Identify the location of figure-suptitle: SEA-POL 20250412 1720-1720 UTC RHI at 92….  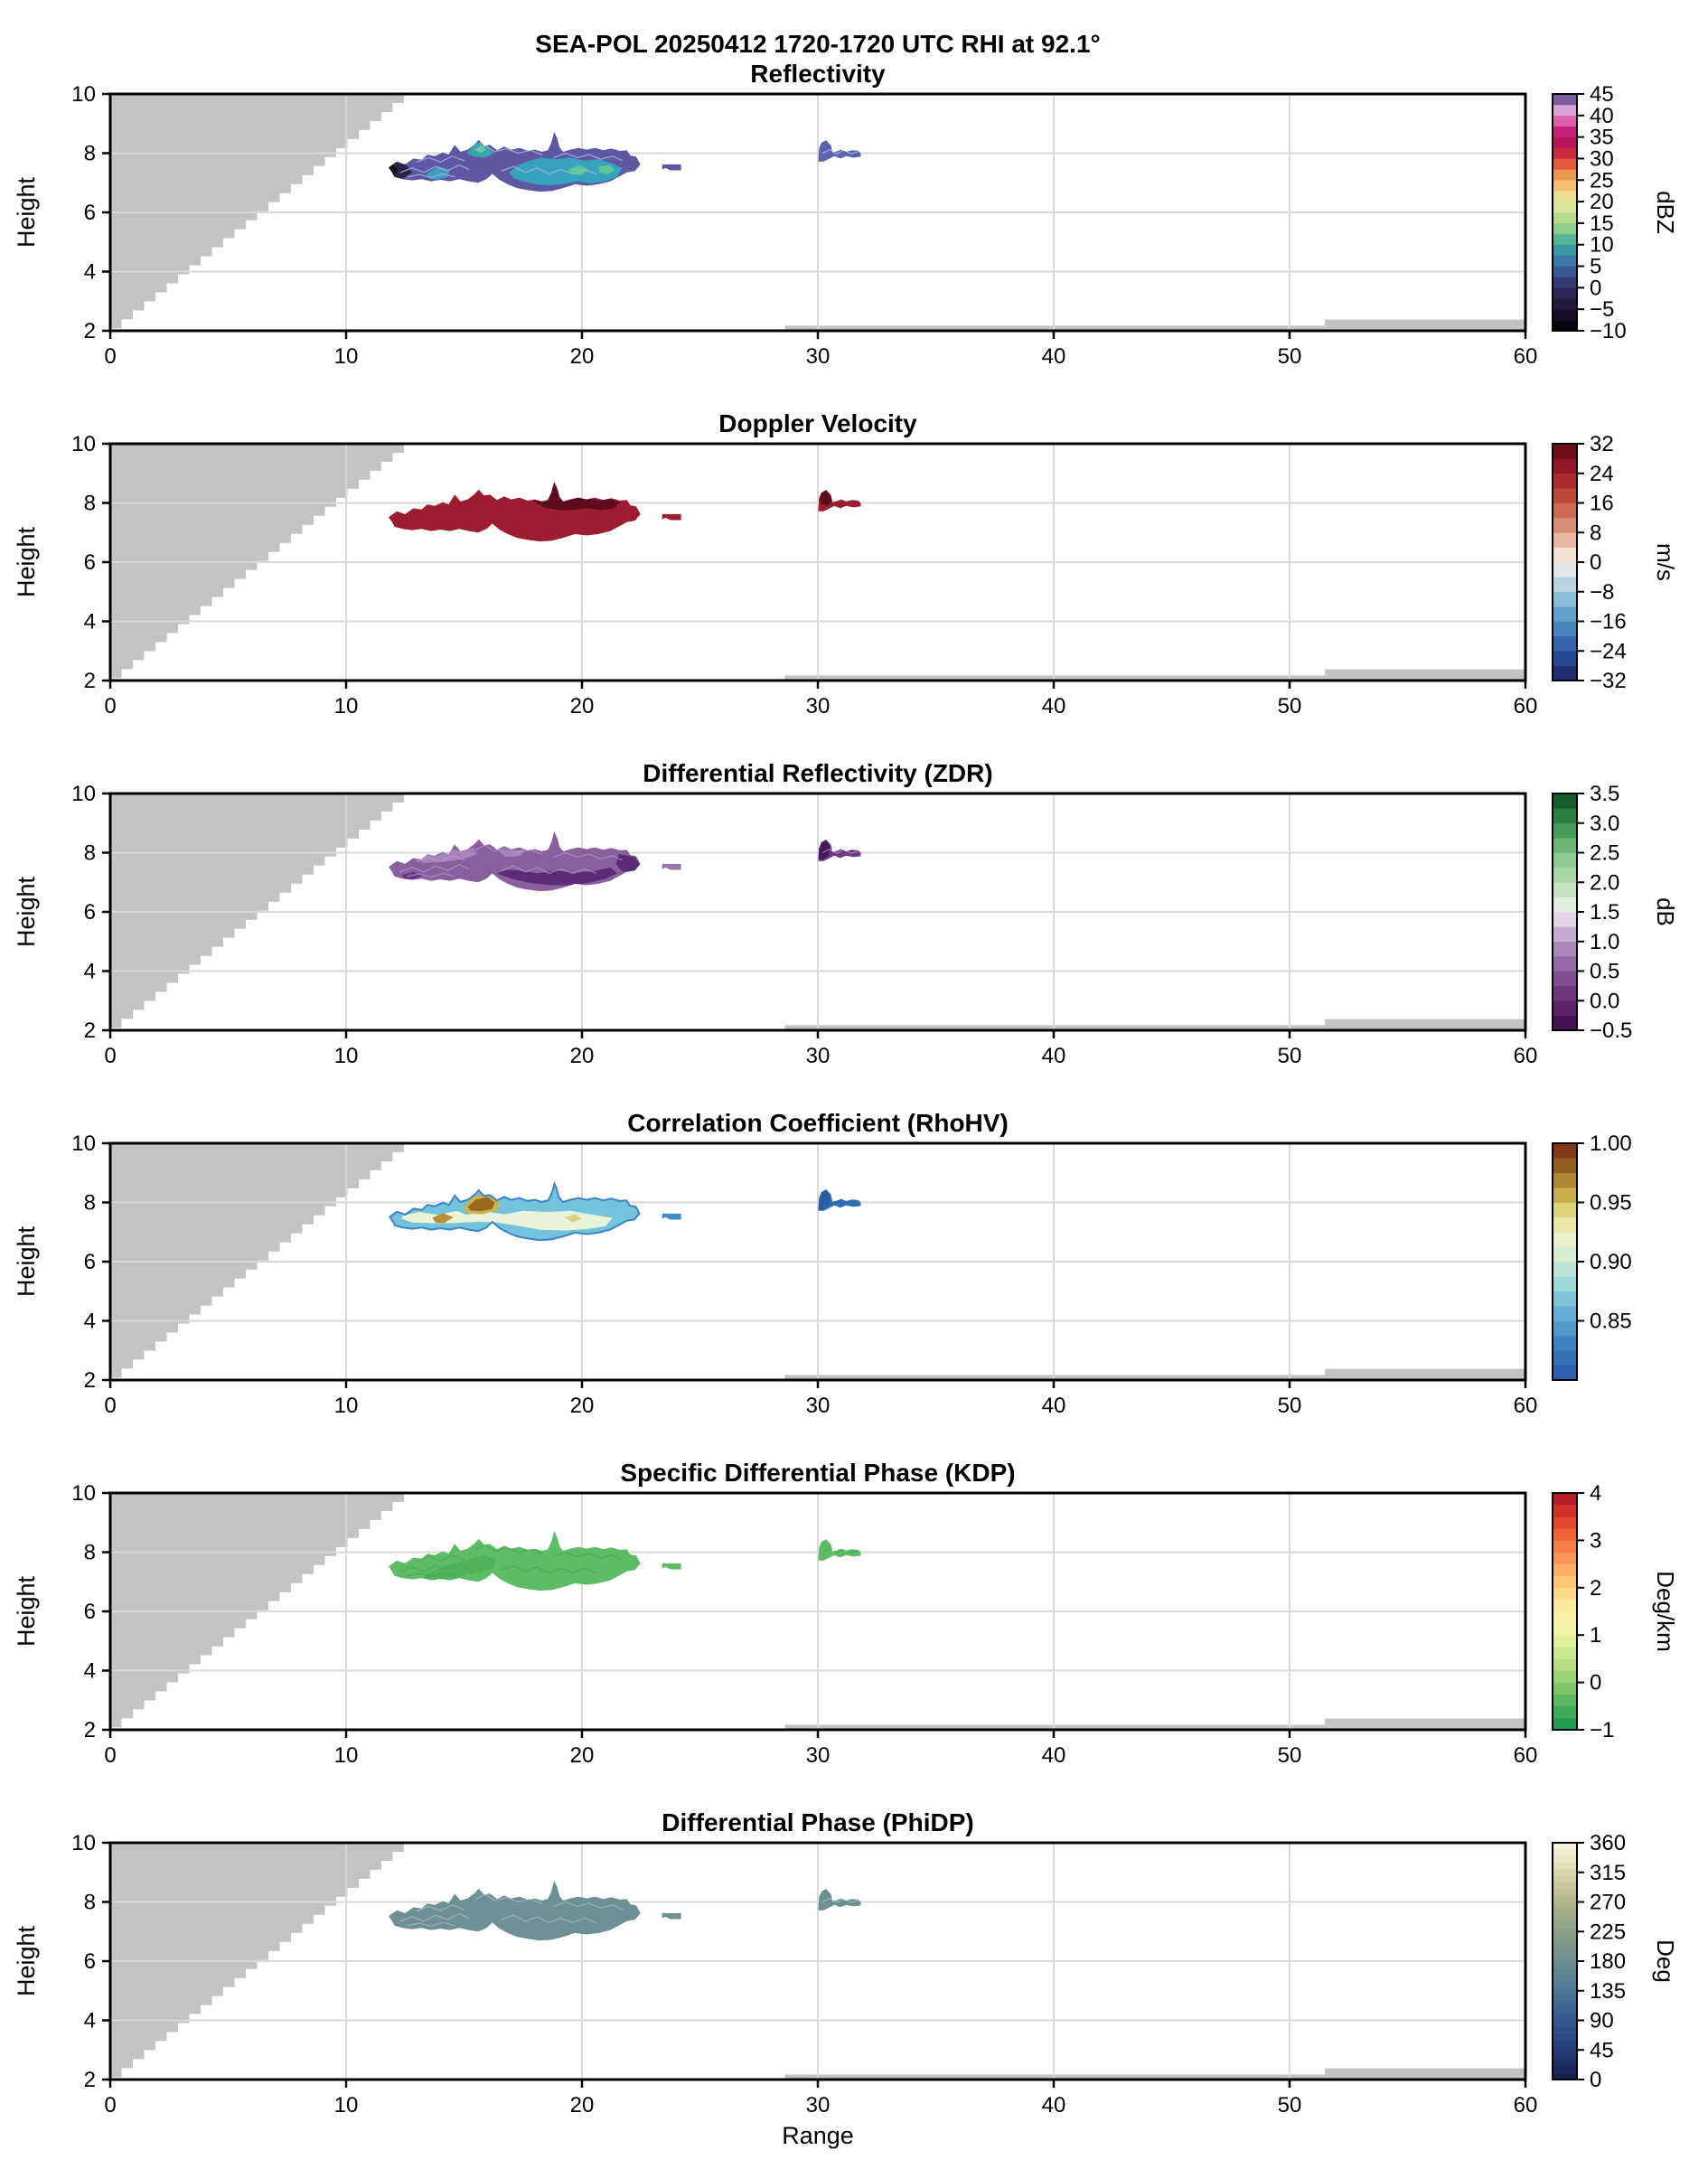
(818, 44).